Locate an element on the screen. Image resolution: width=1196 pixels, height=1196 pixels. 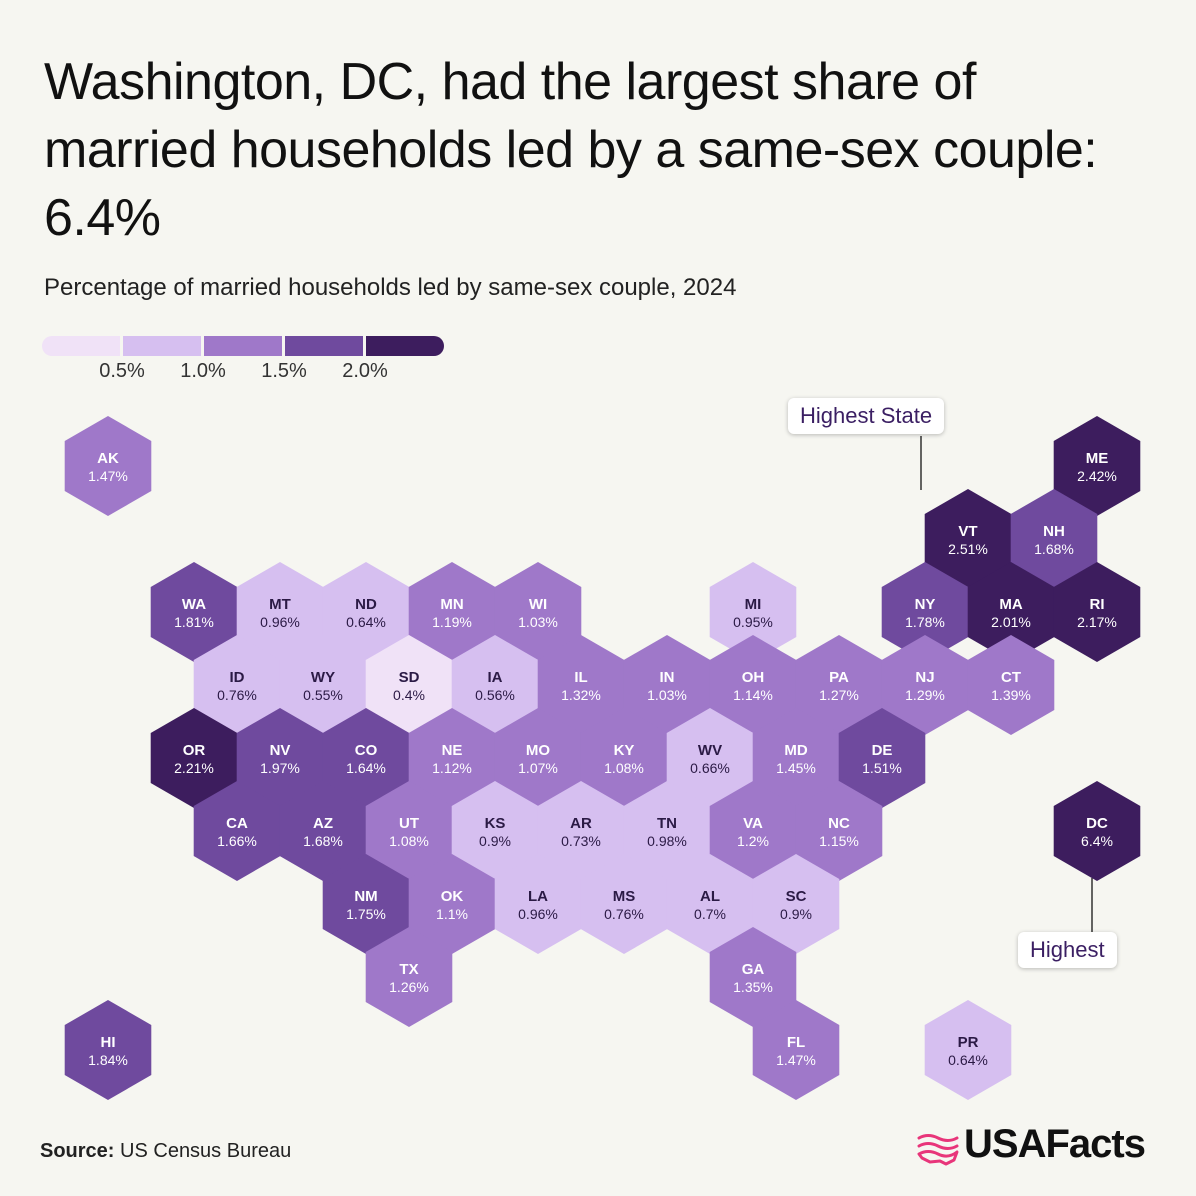
hex-value-label: 1.78% is located at coordinates (925, 622).